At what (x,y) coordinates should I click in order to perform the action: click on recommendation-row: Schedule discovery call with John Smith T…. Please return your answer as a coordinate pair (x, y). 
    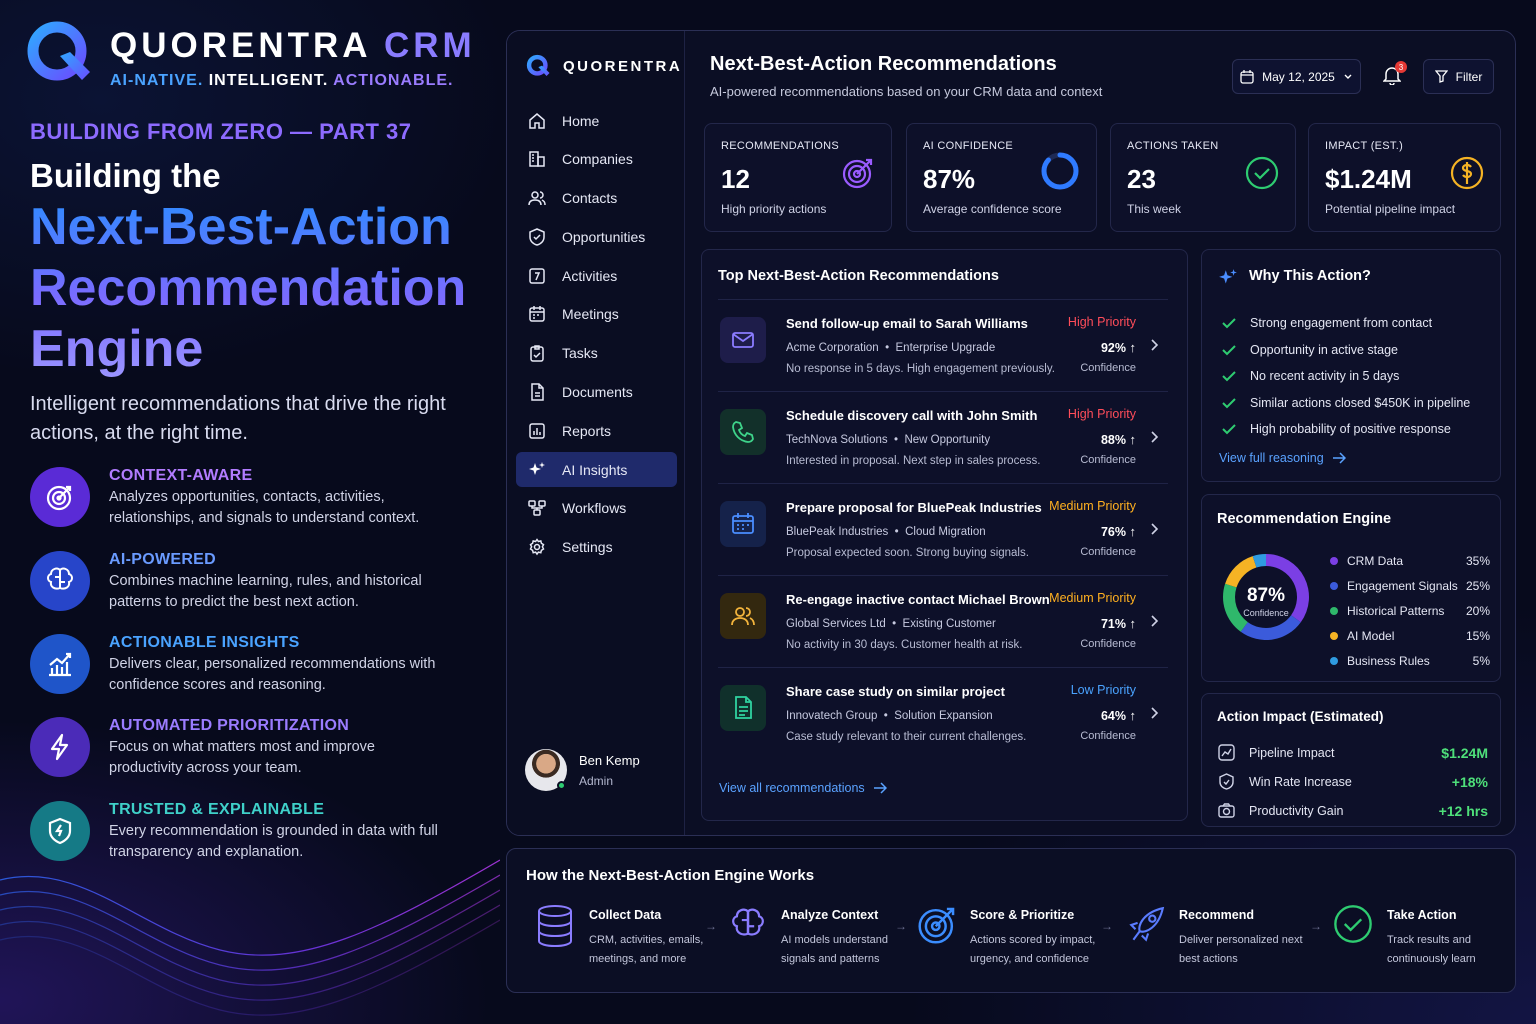
    Looking at the image, I should click on (943, 437).